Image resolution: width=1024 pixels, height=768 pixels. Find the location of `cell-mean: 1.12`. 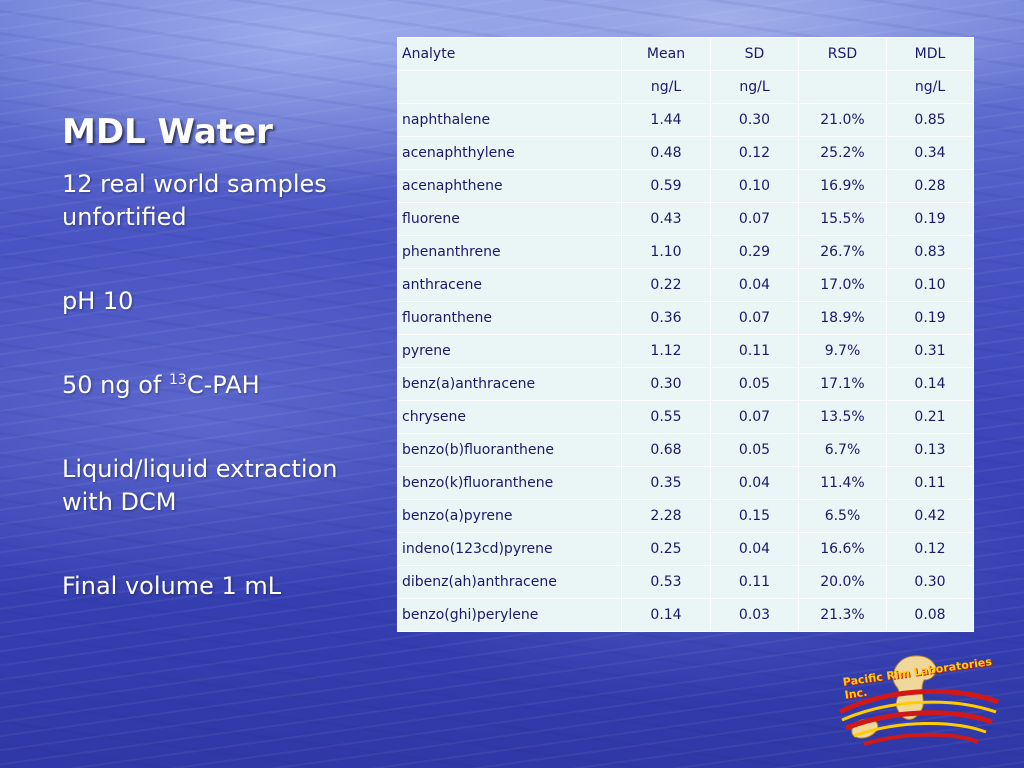

cell-mean: 1.12 is located at coordinates (666, 351).